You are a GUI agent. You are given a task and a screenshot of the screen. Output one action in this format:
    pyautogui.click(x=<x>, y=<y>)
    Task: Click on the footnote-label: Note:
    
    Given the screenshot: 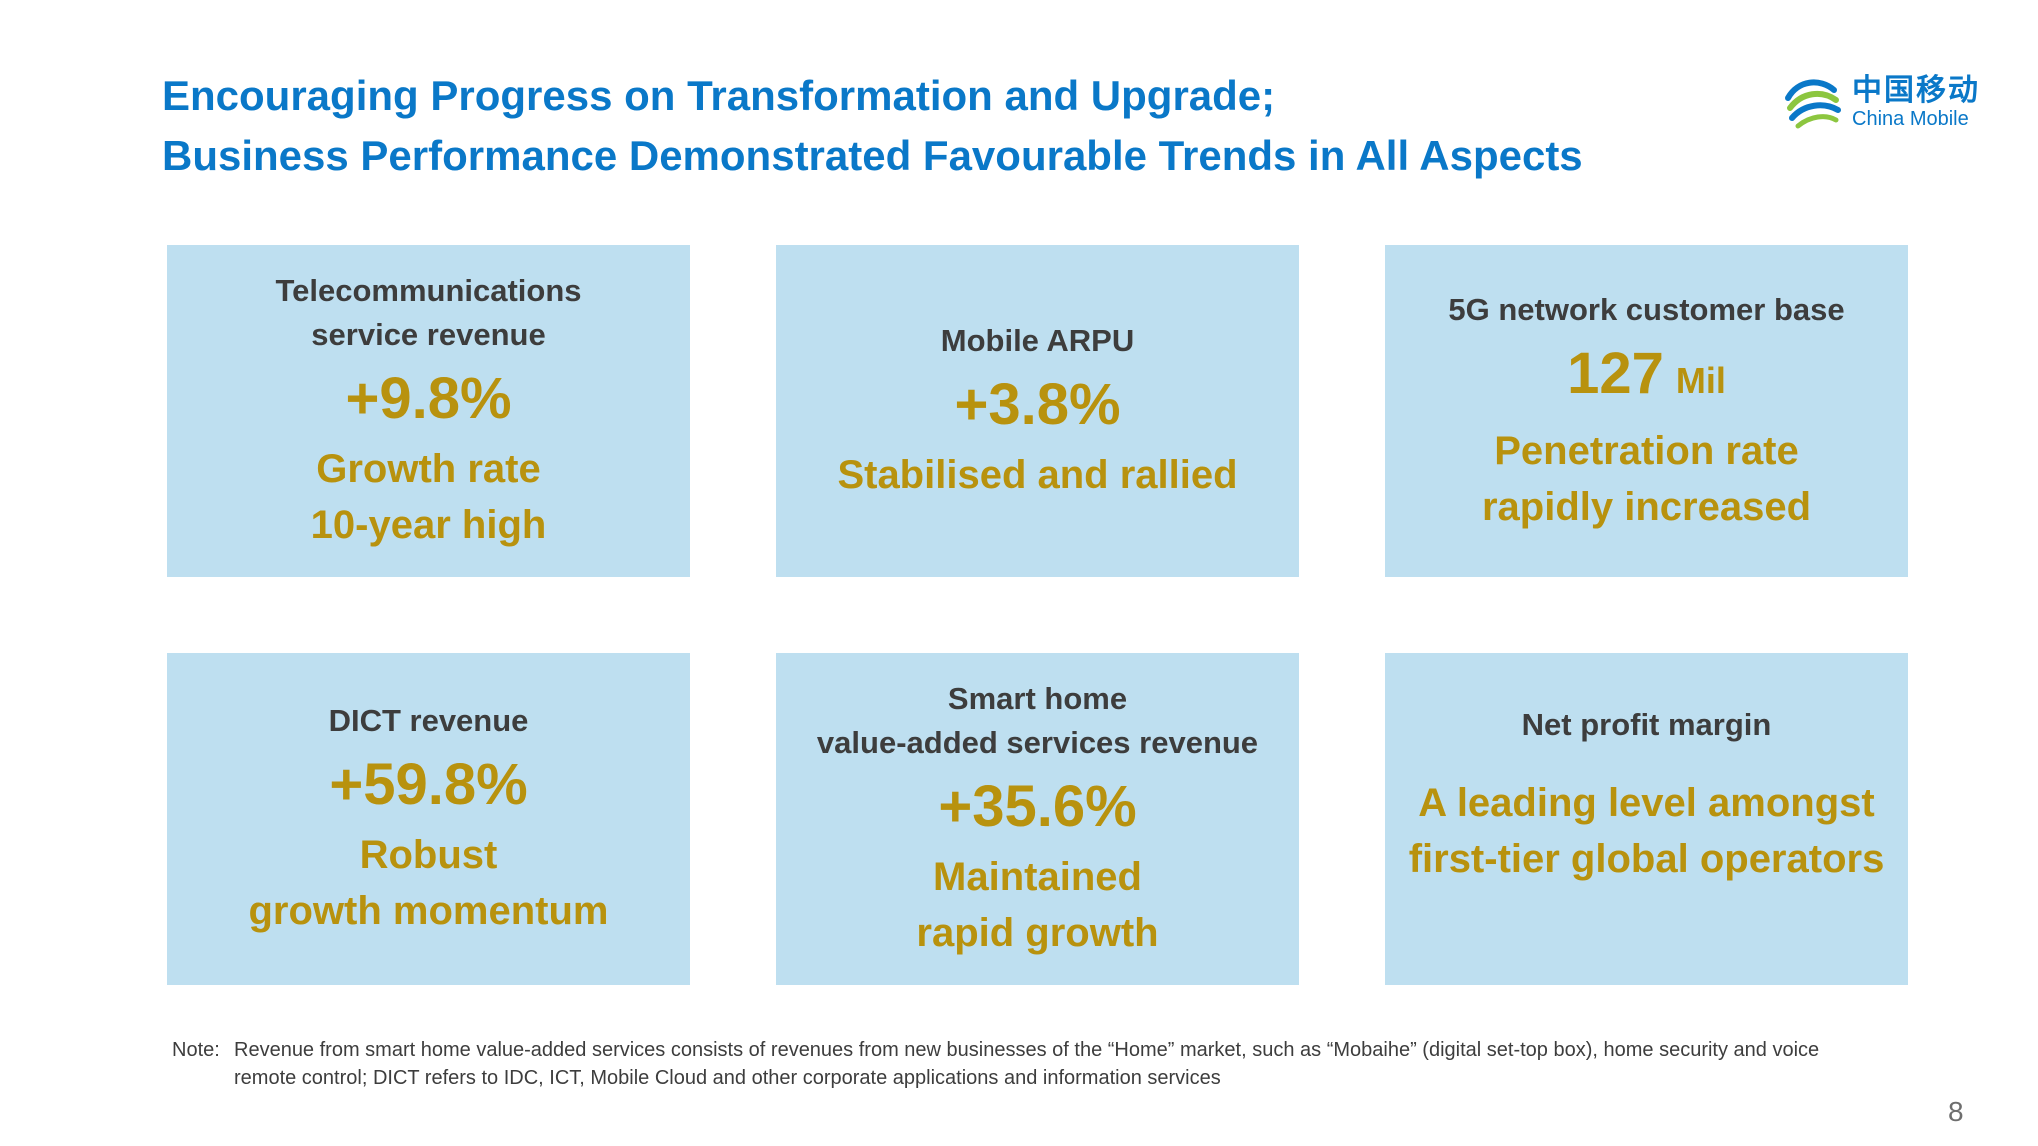 What is the action you would take?
    pyautogui.click(x=196, y=1050)
    